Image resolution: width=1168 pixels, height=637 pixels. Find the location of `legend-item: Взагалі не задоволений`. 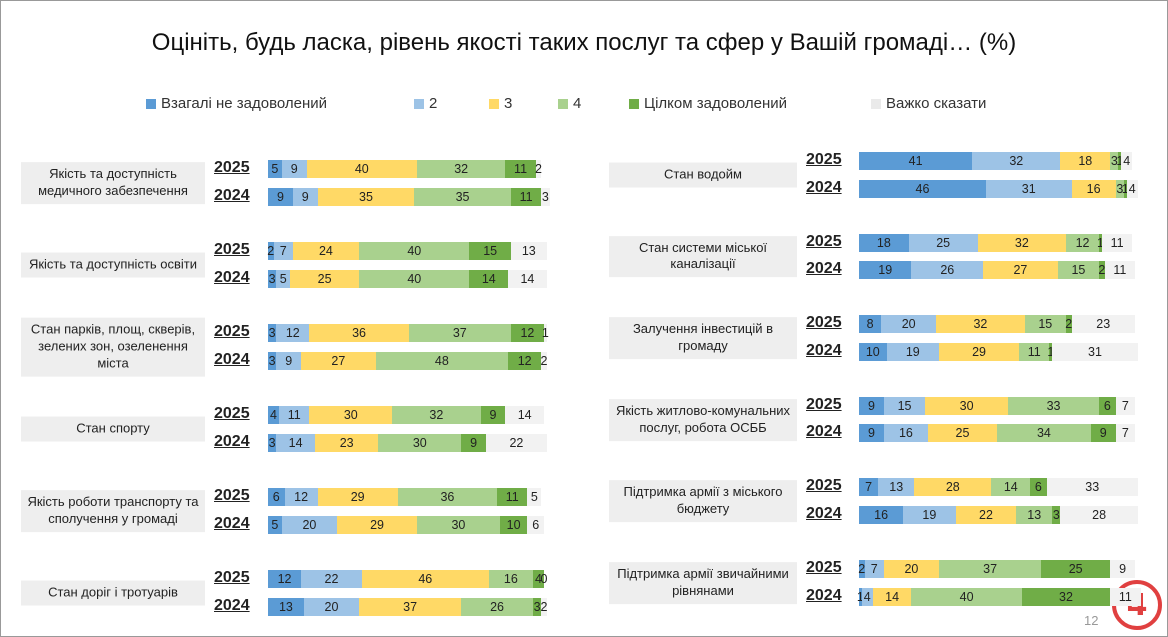

legend-item: Взагалі не задоволений is located at coordinates (236, 103).